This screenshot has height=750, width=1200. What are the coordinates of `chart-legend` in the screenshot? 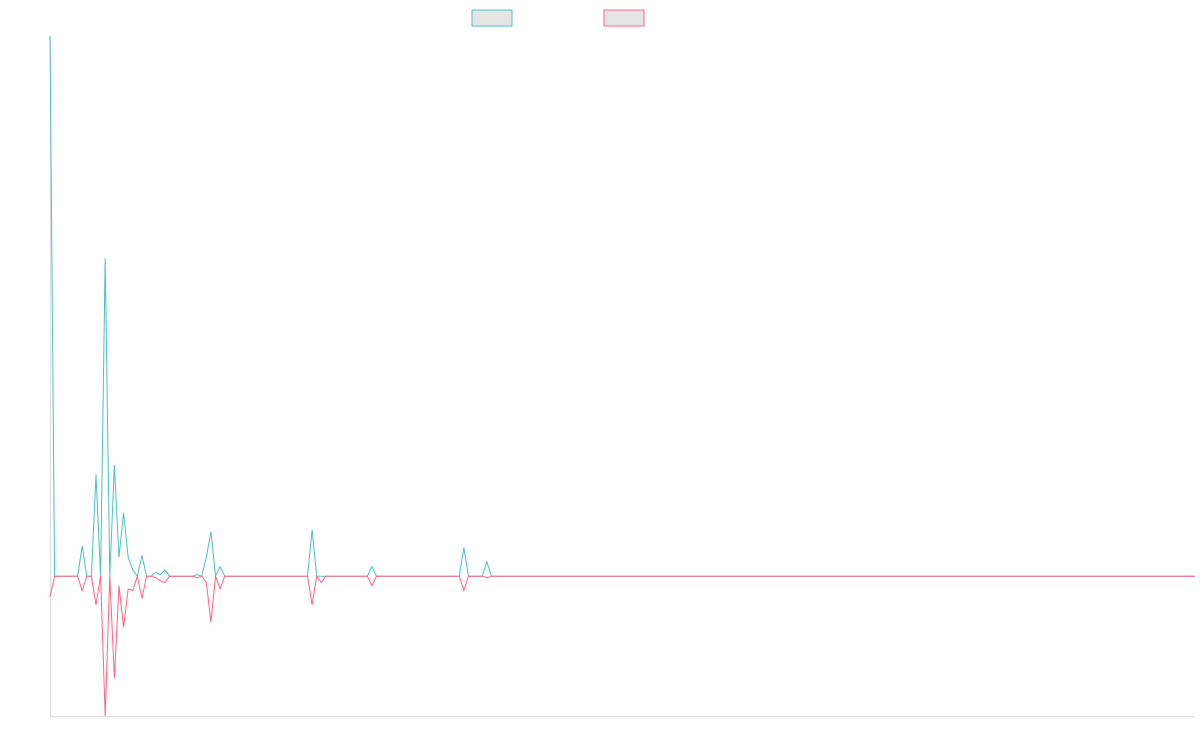 It's located at (558, 18).